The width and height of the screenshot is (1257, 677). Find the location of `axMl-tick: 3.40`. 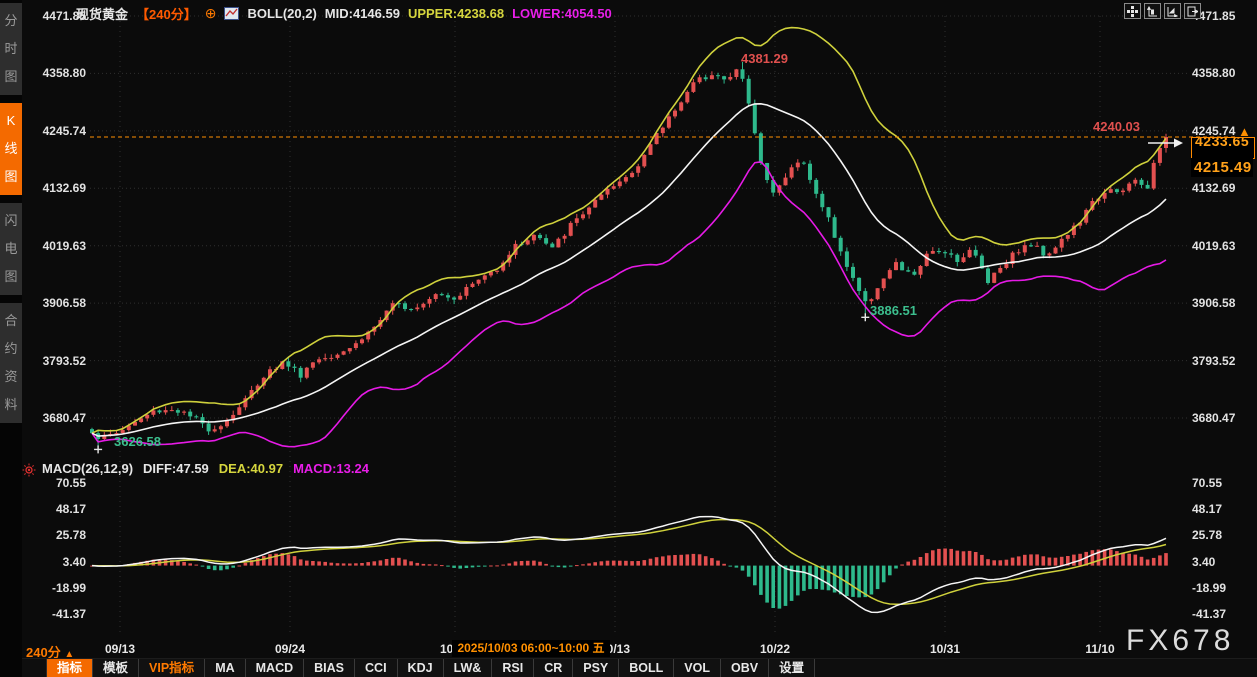

axMl-tick: 3.40 is located at coordinates (74, 561).